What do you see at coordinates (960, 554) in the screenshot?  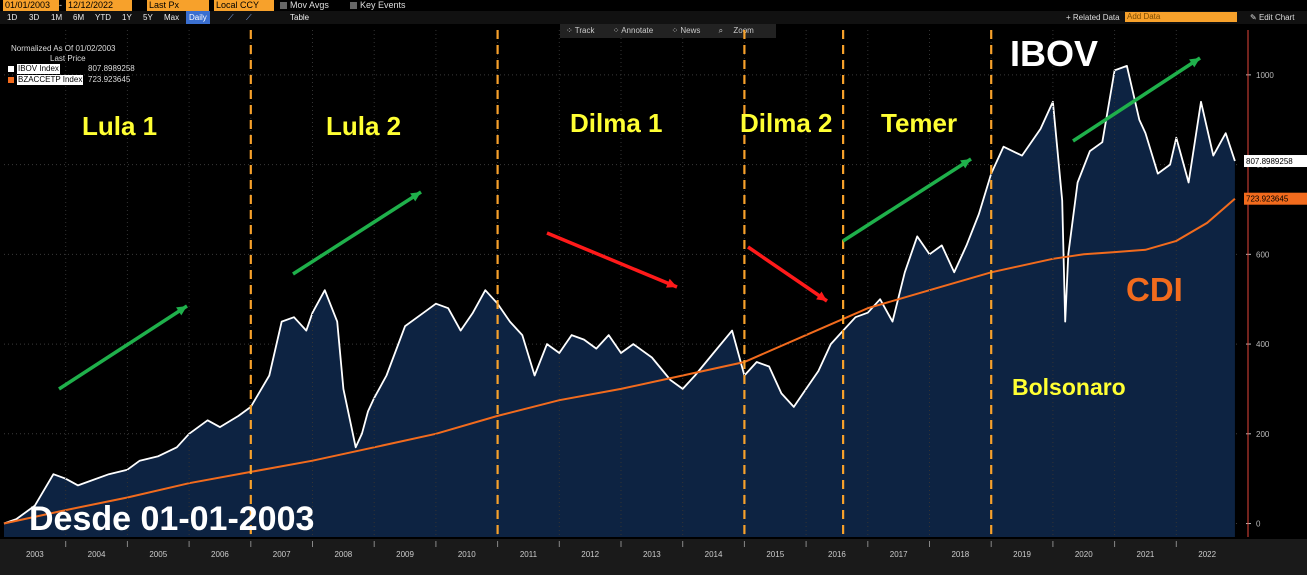 I see `x-tick-label-2018: 2018` at bounding box center [960, 554].